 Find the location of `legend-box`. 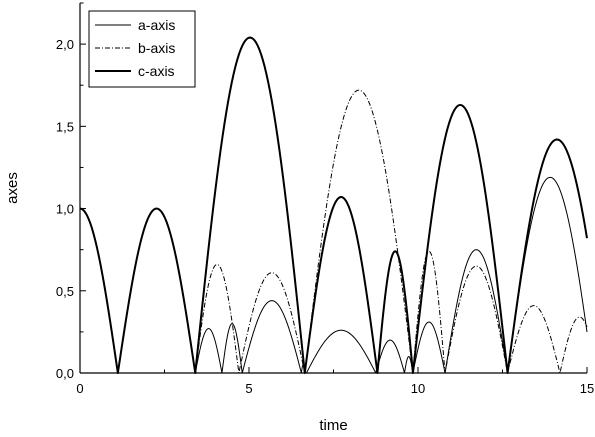

legend-box is located at coordinates (142, 49).